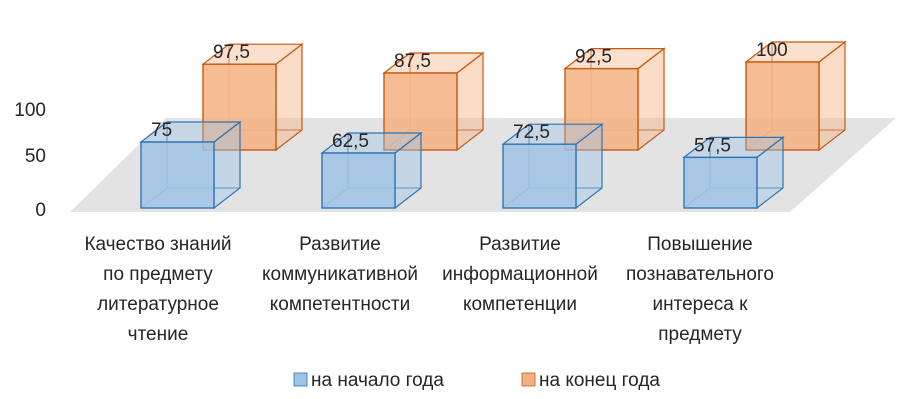 Image resolution: width=900 pixels, height=399 pixels. Describe the element at coordinates (531, 132) in the screenshot. I see `data-label-start-3: 72,5` at that location.